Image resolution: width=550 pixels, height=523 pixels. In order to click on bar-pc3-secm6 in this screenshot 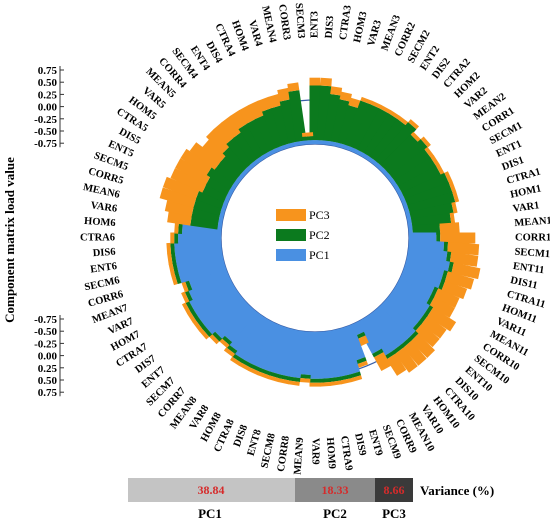, I will do `click(171, 269)`.